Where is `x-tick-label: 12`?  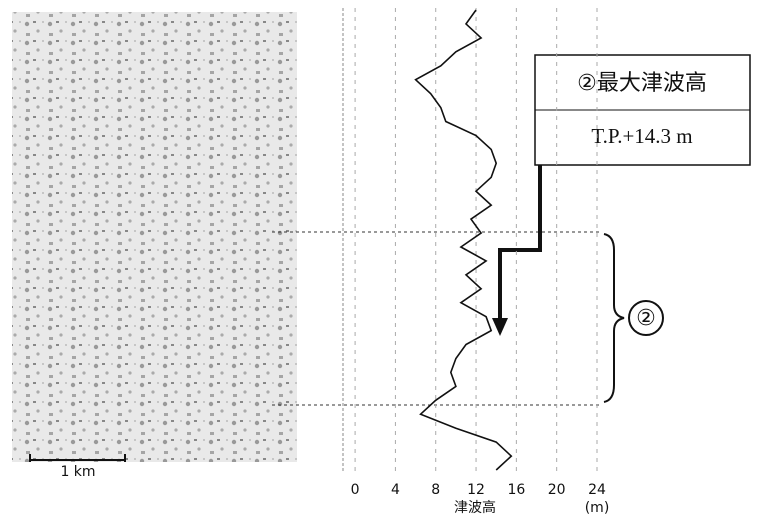
x-tick-label: 12 is located at coordinates (476, 490).